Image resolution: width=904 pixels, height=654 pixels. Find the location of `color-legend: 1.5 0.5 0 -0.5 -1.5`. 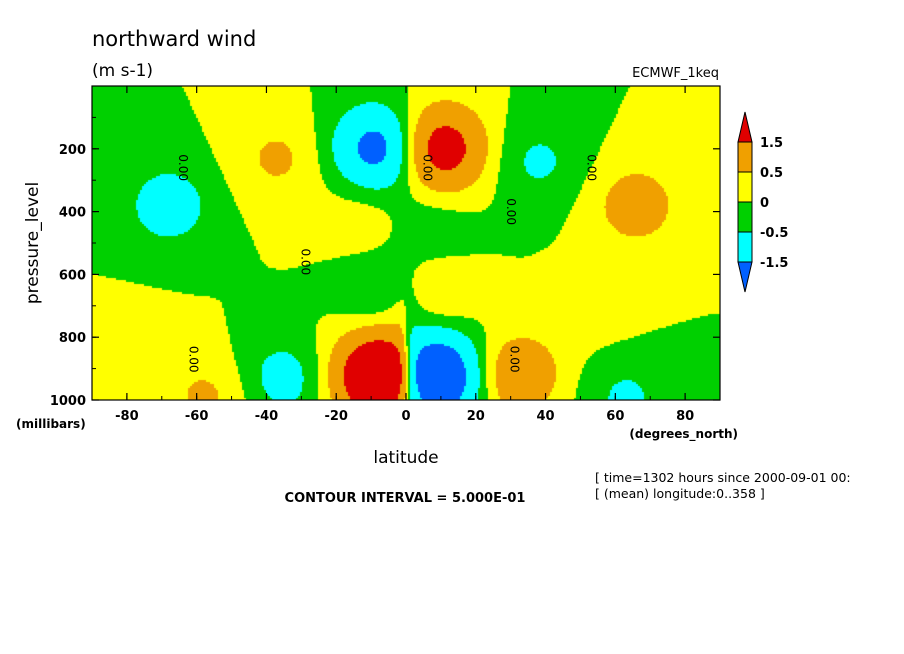

color-legend: 1.5 0.5 0 -0.5 -1.5 is located at coordinates (762, 202).